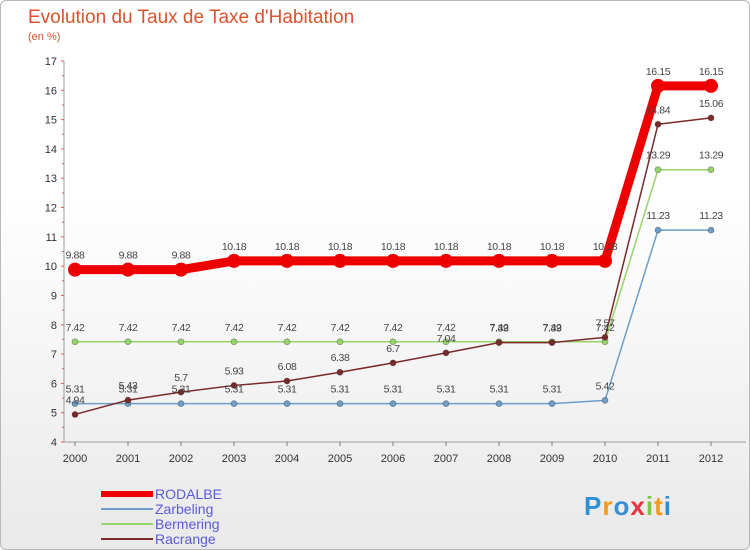 Image resolution: width=750 pixels, height=550 pixels. I want to click on logo-letter: P, so click(593, 506).